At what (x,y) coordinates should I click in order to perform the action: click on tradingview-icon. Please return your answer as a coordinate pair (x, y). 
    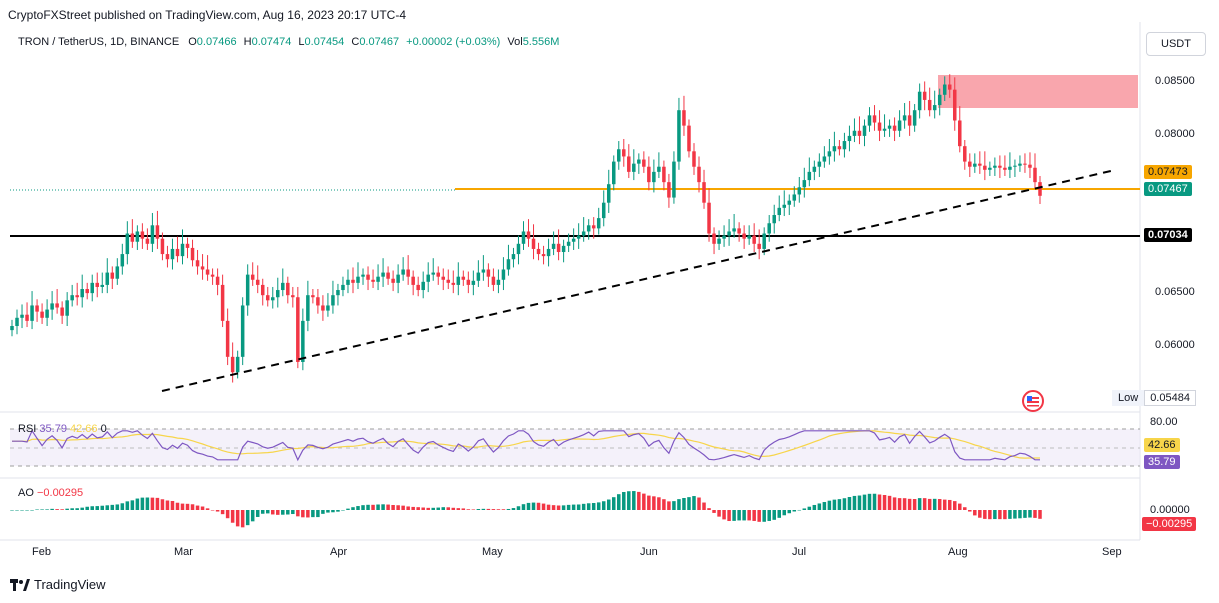
    Looking at the image, I should click on (20, 584).